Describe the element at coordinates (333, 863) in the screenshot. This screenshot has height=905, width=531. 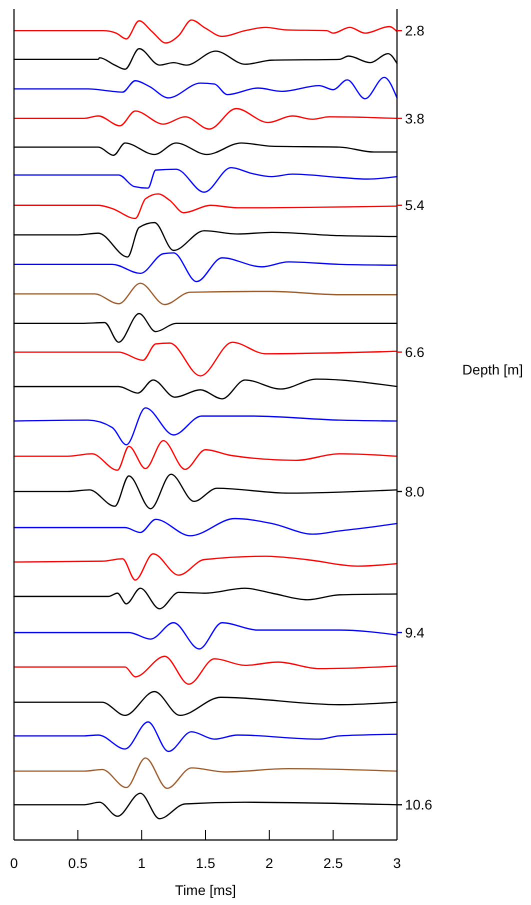
I see `x-tick-label: 2.5` at that location.